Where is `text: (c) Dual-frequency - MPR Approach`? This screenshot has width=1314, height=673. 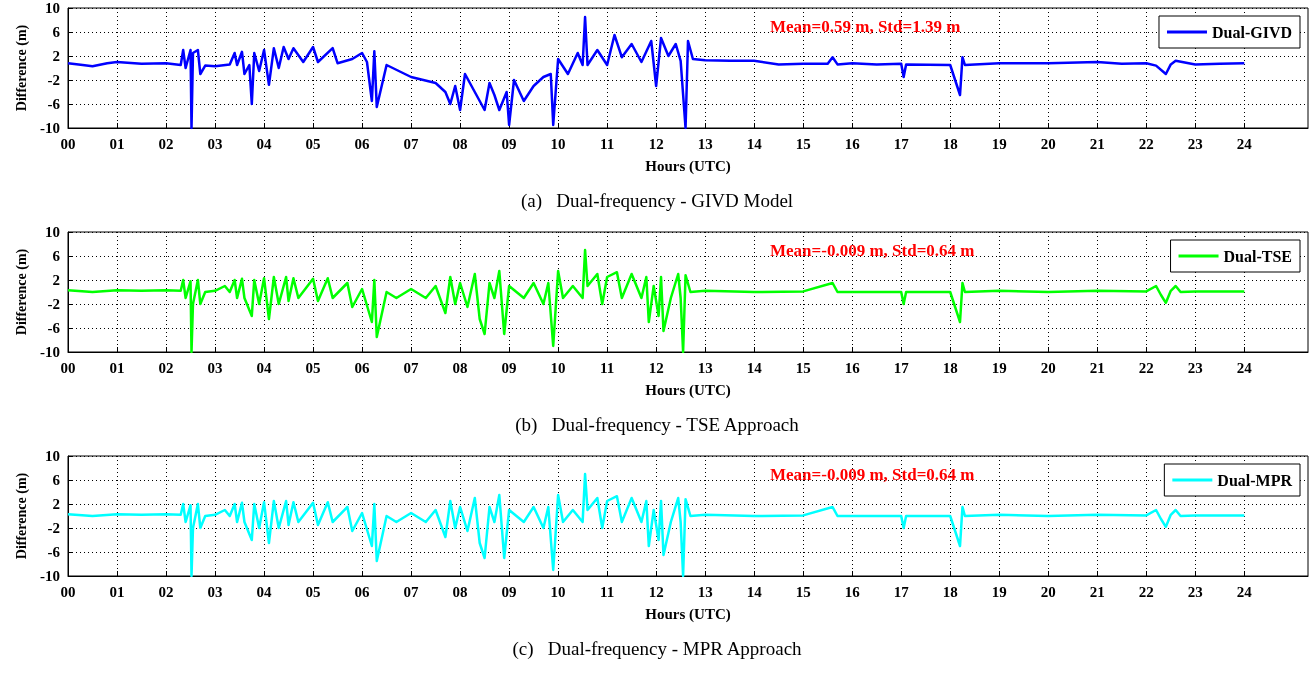 text: (c) Dual-frequency - MPR Approach is located at coordinates (657, 649).